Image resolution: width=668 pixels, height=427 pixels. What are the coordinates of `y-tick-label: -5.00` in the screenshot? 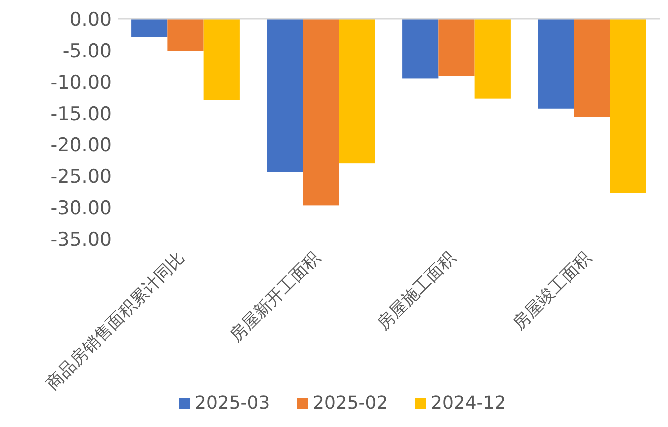 It's located at (87, 51).